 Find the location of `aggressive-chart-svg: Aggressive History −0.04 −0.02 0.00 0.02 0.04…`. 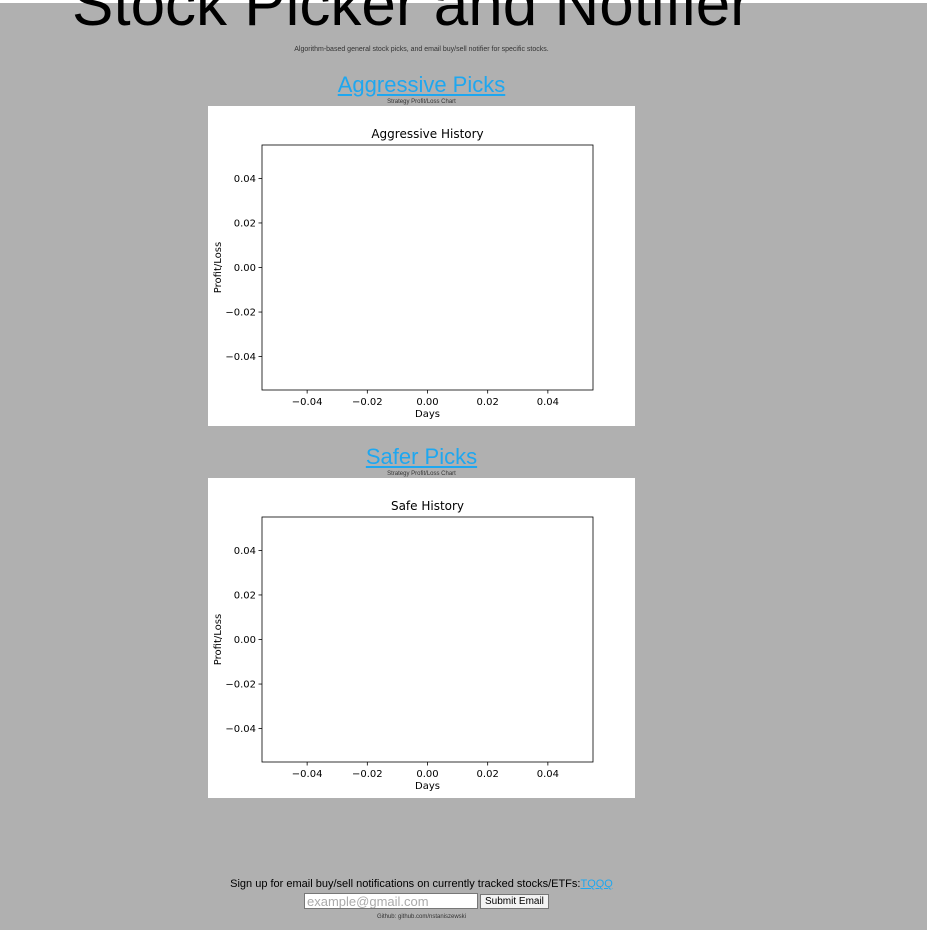

aggressive-chart-svg: Aggressive History −0.04 −0.02 0.00 0.02 0.04… is located at coordinates (403, 273).